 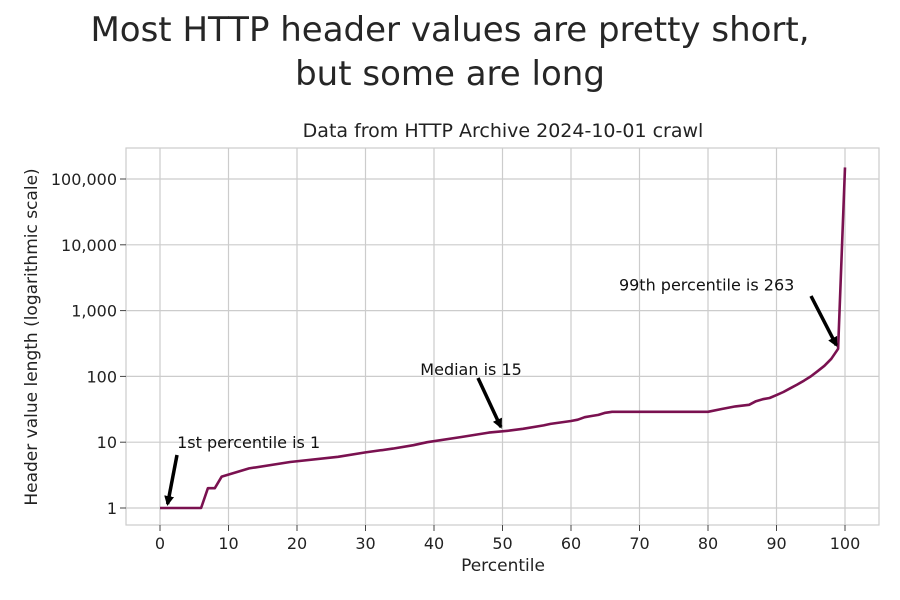 What do you see at coordinates (84, 179) in the screenshot?
I see `y-tick-label: 100,000` at bounding box center [84, 179].